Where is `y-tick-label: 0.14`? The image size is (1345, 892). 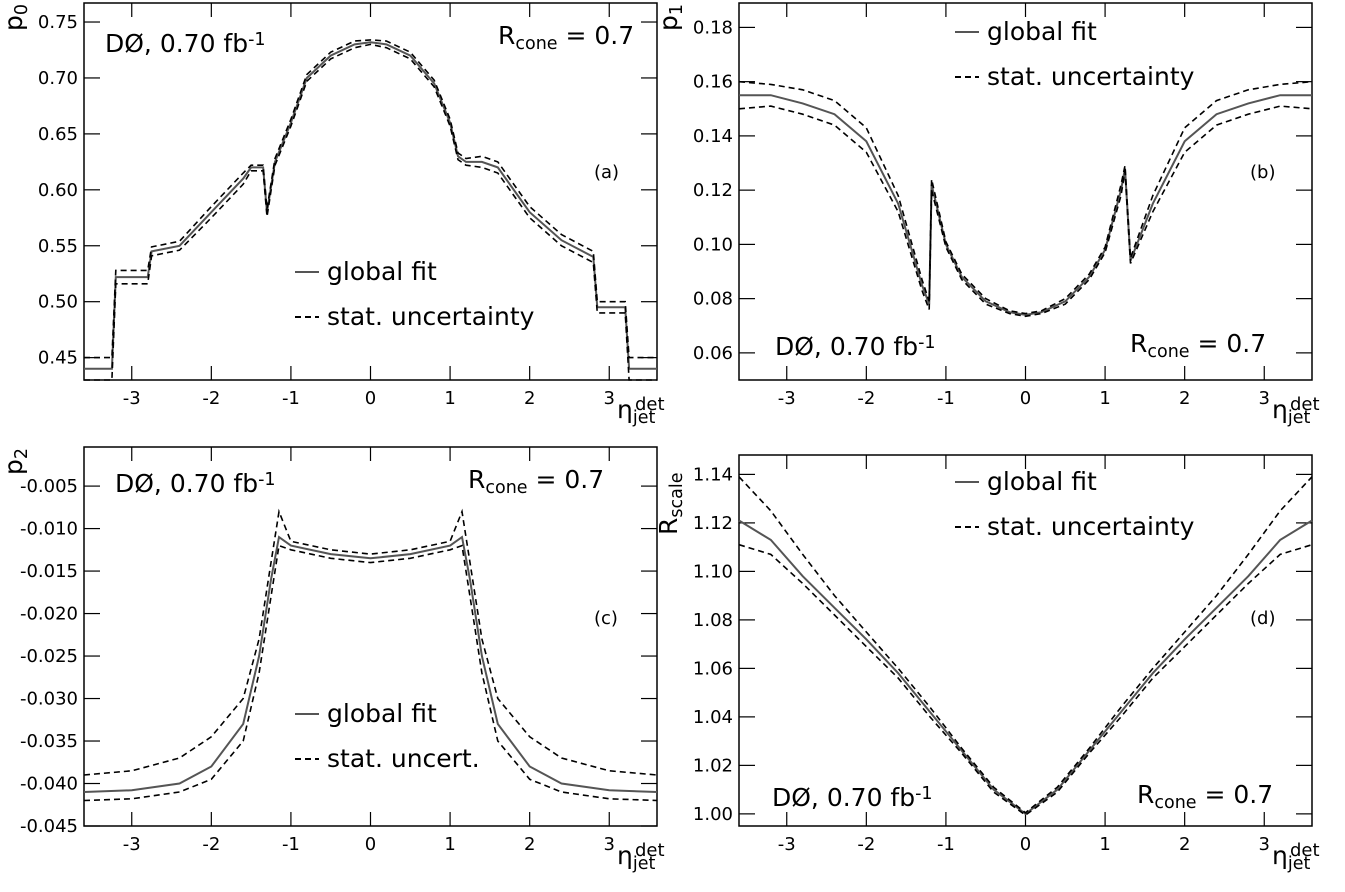
y-tick-label: 0.14 is located at coordinates (713, 136).